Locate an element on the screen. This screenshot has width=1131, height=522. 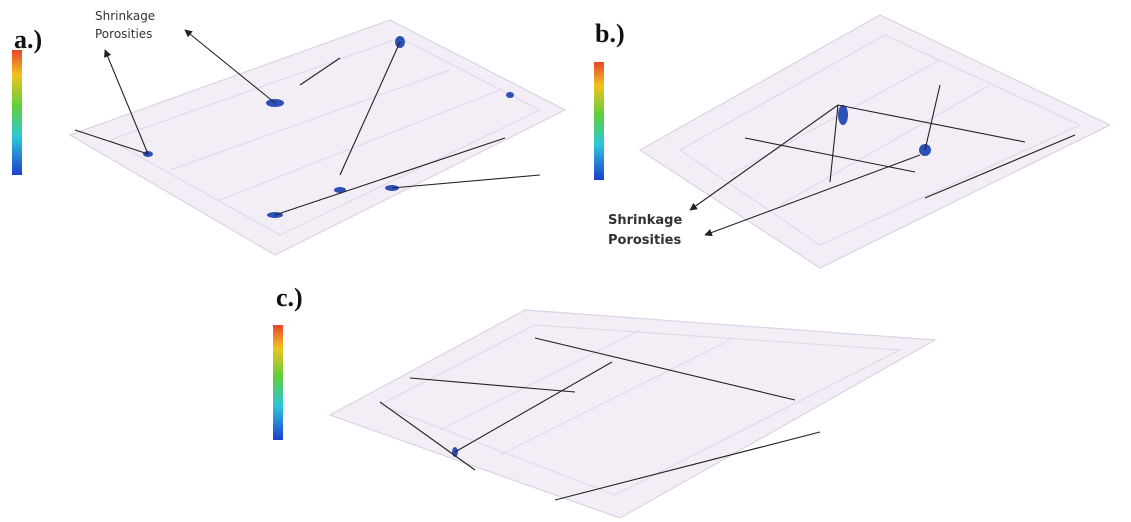
panel-label: c.) is located at coordinates (289, 297).